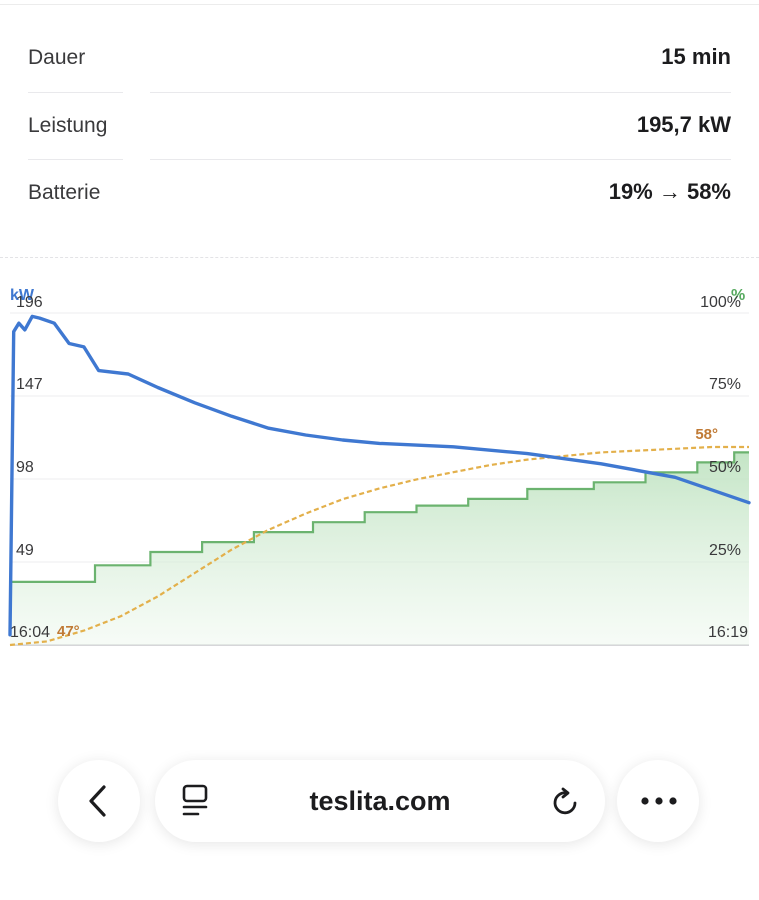  I want to click on more-button, so click(658, 801).